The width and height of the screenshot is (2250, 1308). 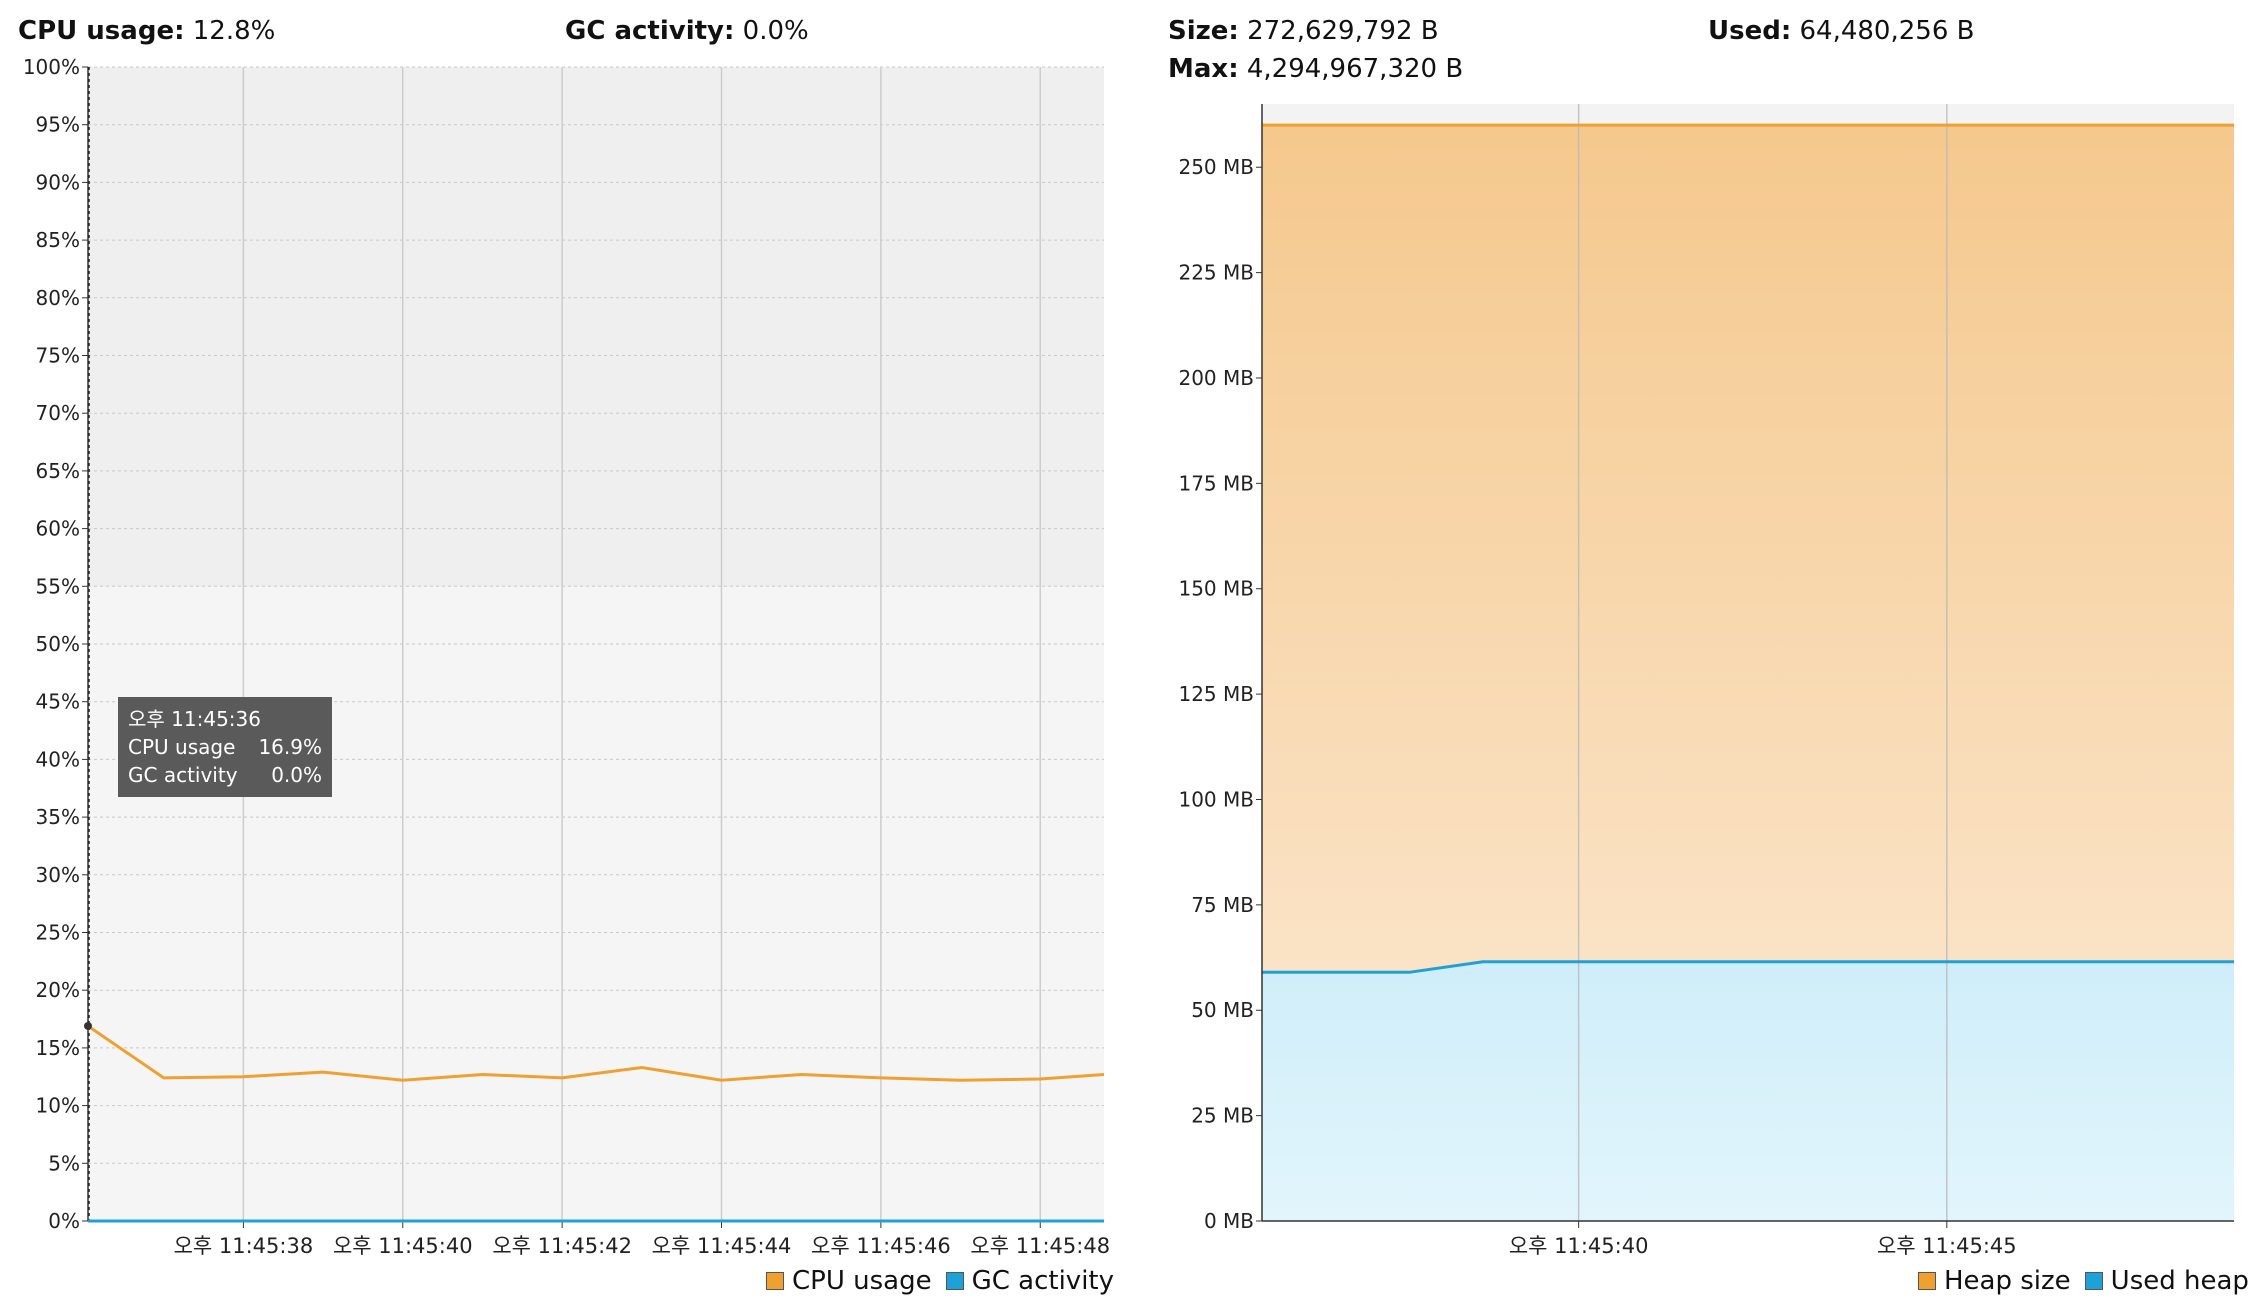 What do you see at coordinates (296, 775) in the screenshot?
I see `tooltip-gc-value: 0.0%` at bounding box center [296, 775].